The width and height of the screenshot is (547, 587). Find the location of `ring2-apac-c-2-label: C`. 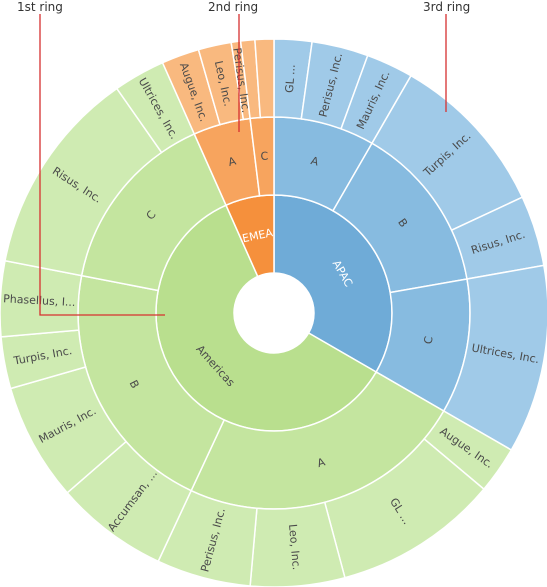

ring2-apac-c-2-label: C is located at coordinates (429, 340).